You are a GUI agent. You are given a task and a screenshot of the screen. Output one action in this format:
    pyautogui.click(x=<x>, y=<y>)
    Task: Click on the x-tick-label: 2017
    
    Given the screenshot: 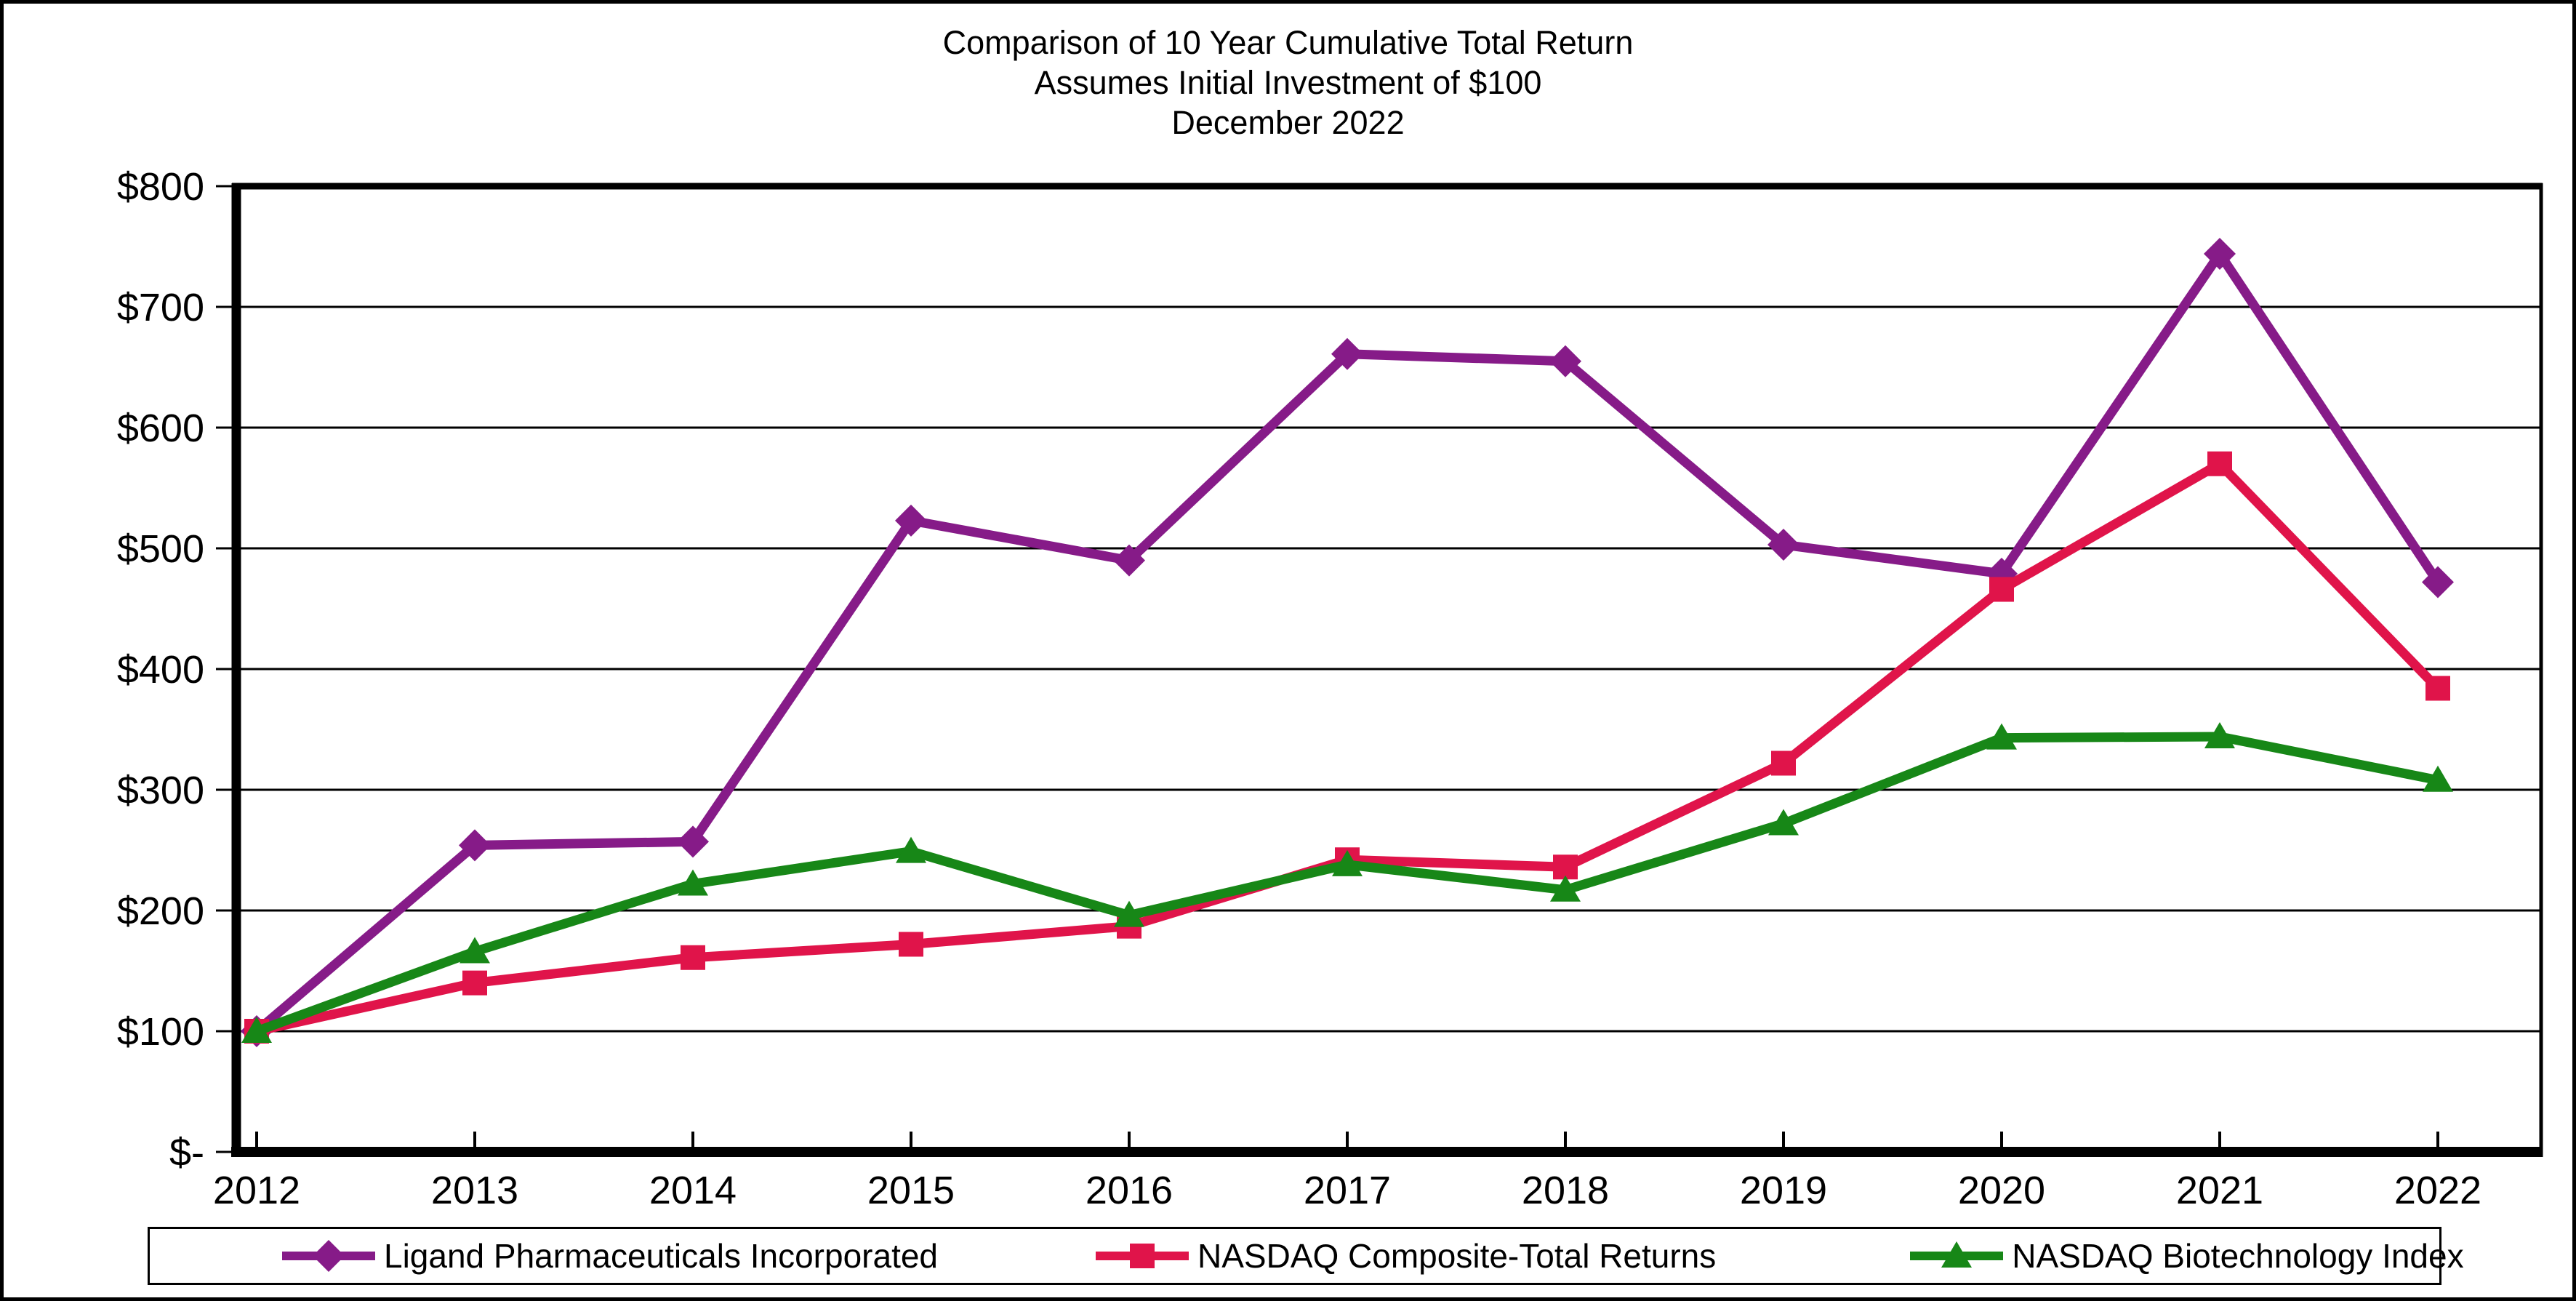 What is the action you would take?
    pyautogui.click(x=1347, y=1190)
    